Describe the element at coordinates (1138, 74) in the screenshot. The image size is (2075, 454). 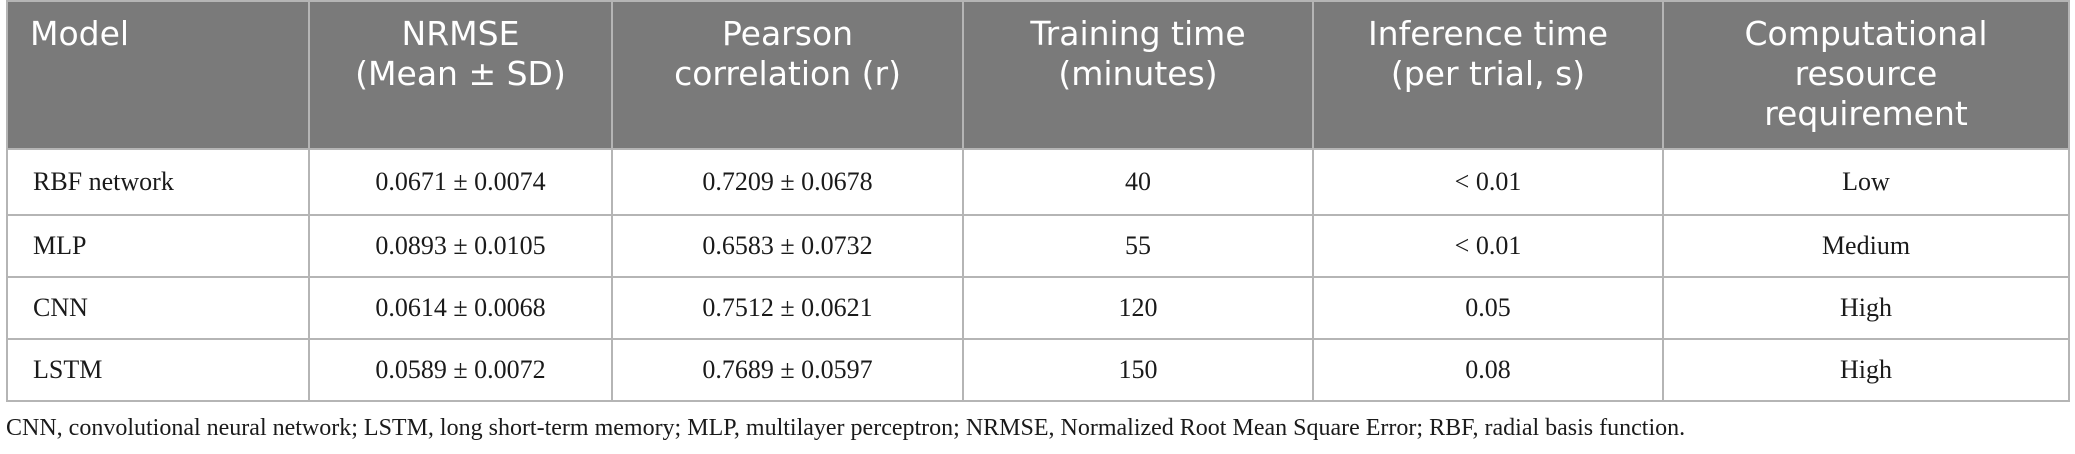
I see `header-training-time: Training time (minutes)` at that location.